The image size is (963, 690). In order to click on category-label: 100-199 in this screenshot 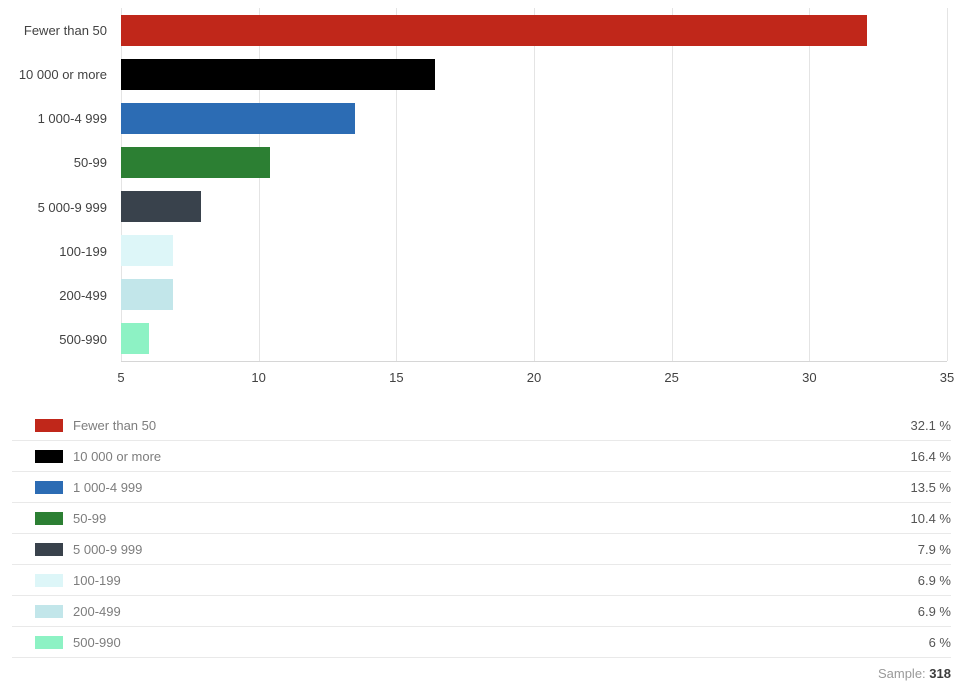, I will do `click(83, 251)`.